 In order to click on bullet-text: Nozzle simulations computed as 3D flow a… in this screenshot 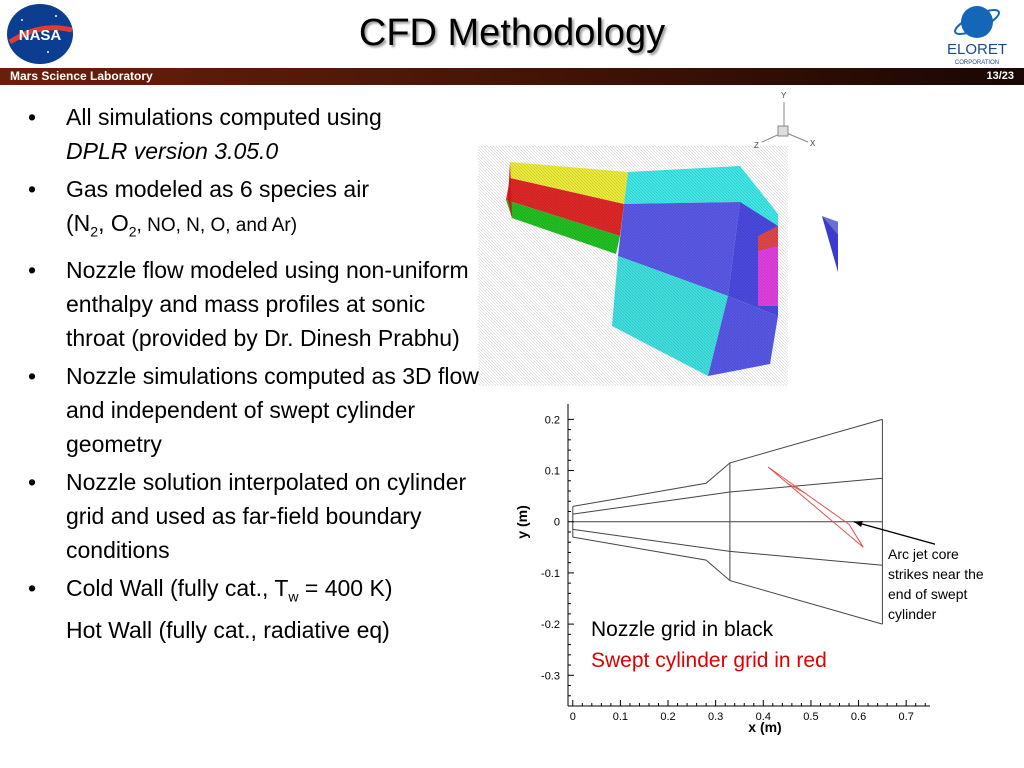, I will do `click(272, 409)`.